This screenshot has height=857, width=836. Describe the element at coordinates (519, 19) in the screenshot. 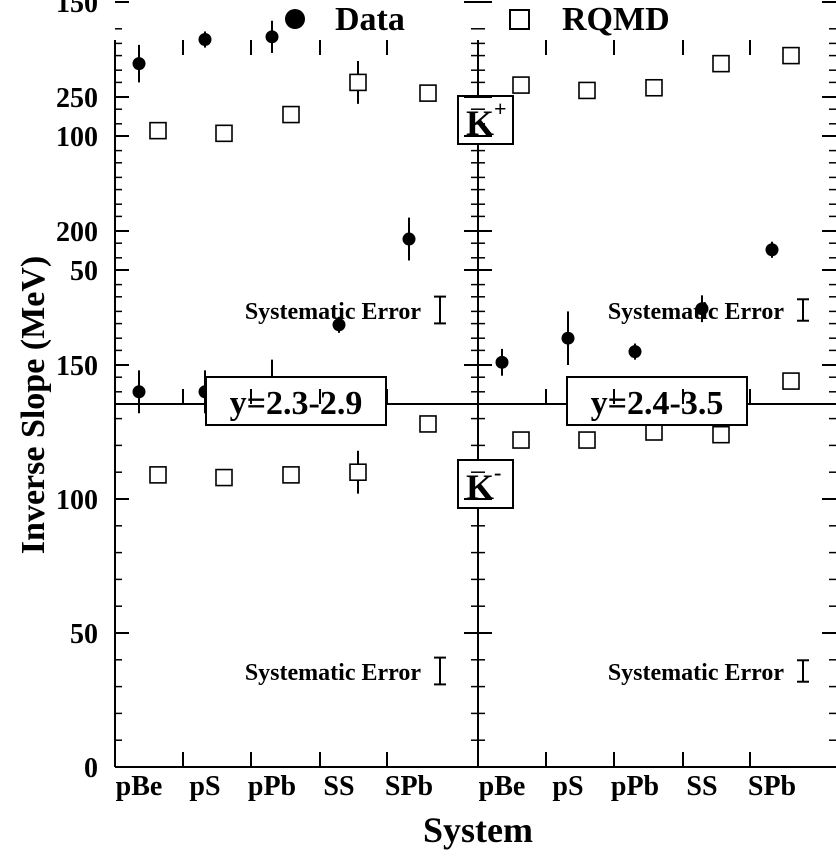

I see `legend-rqmd-marker` at that location.